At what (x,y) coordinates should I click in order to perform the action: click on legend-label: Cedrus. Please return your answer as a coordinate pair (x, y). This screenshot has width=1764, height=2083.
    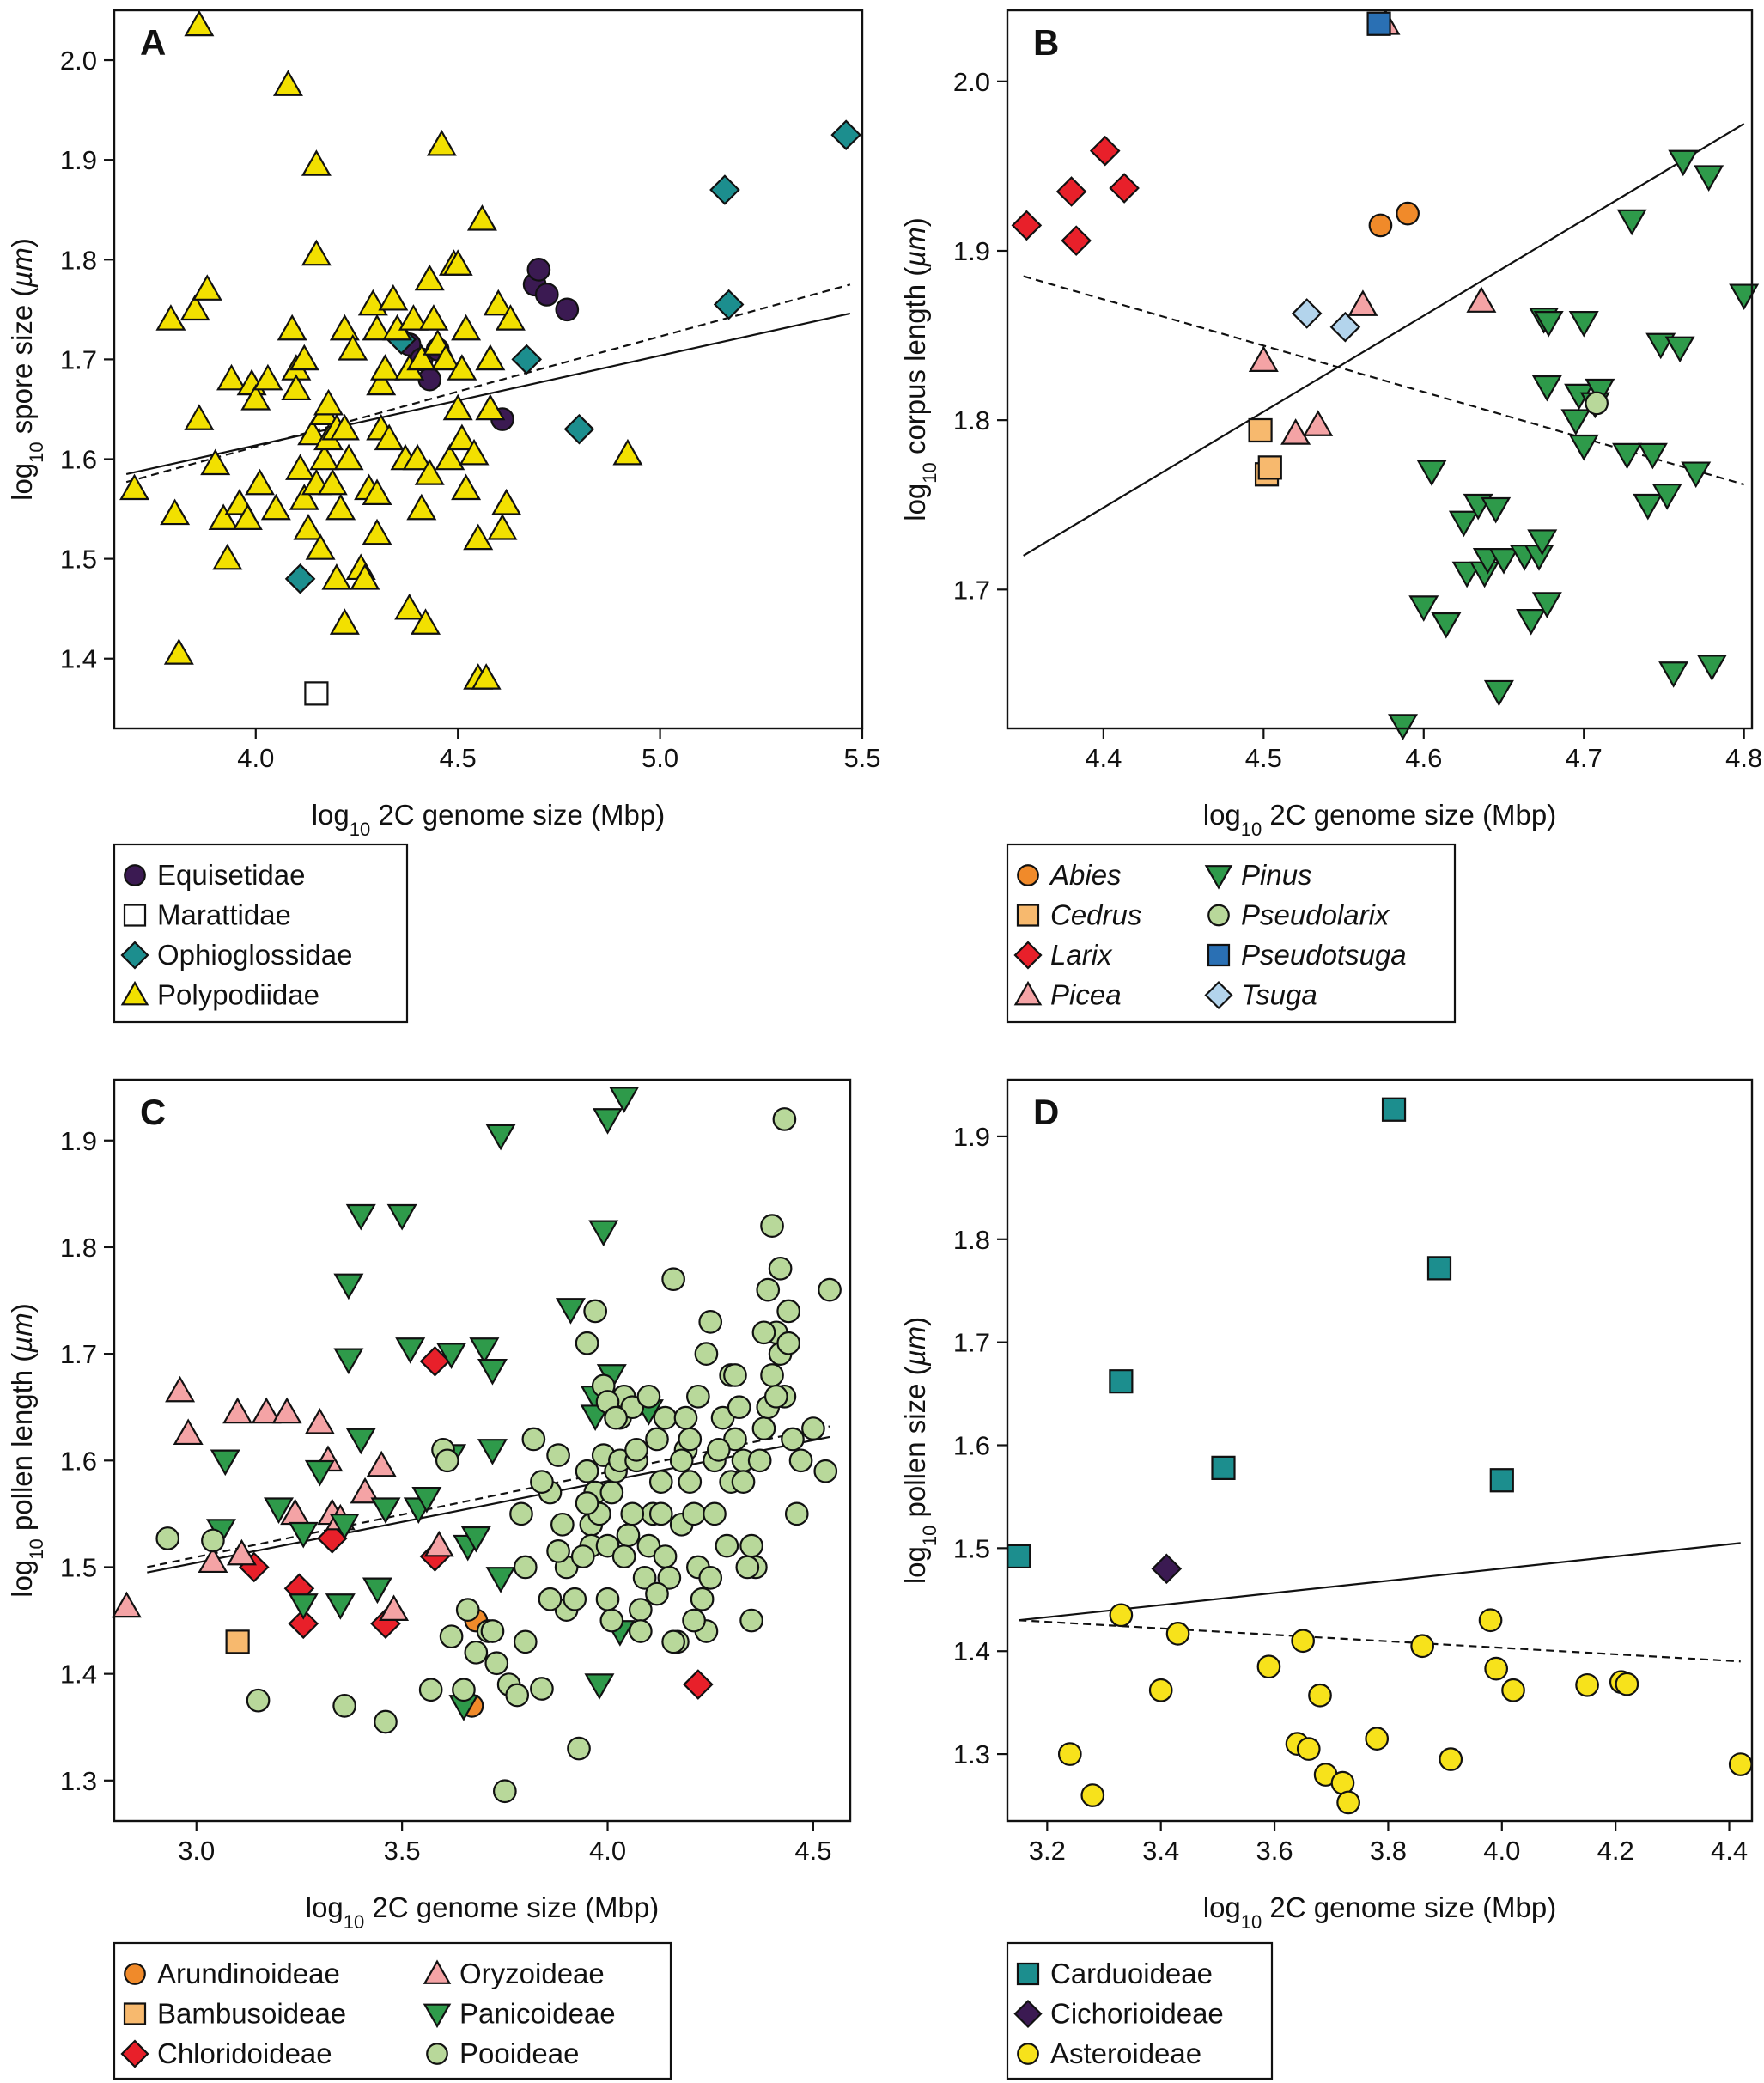
    Looking at the image, I should click on (1095, 915).